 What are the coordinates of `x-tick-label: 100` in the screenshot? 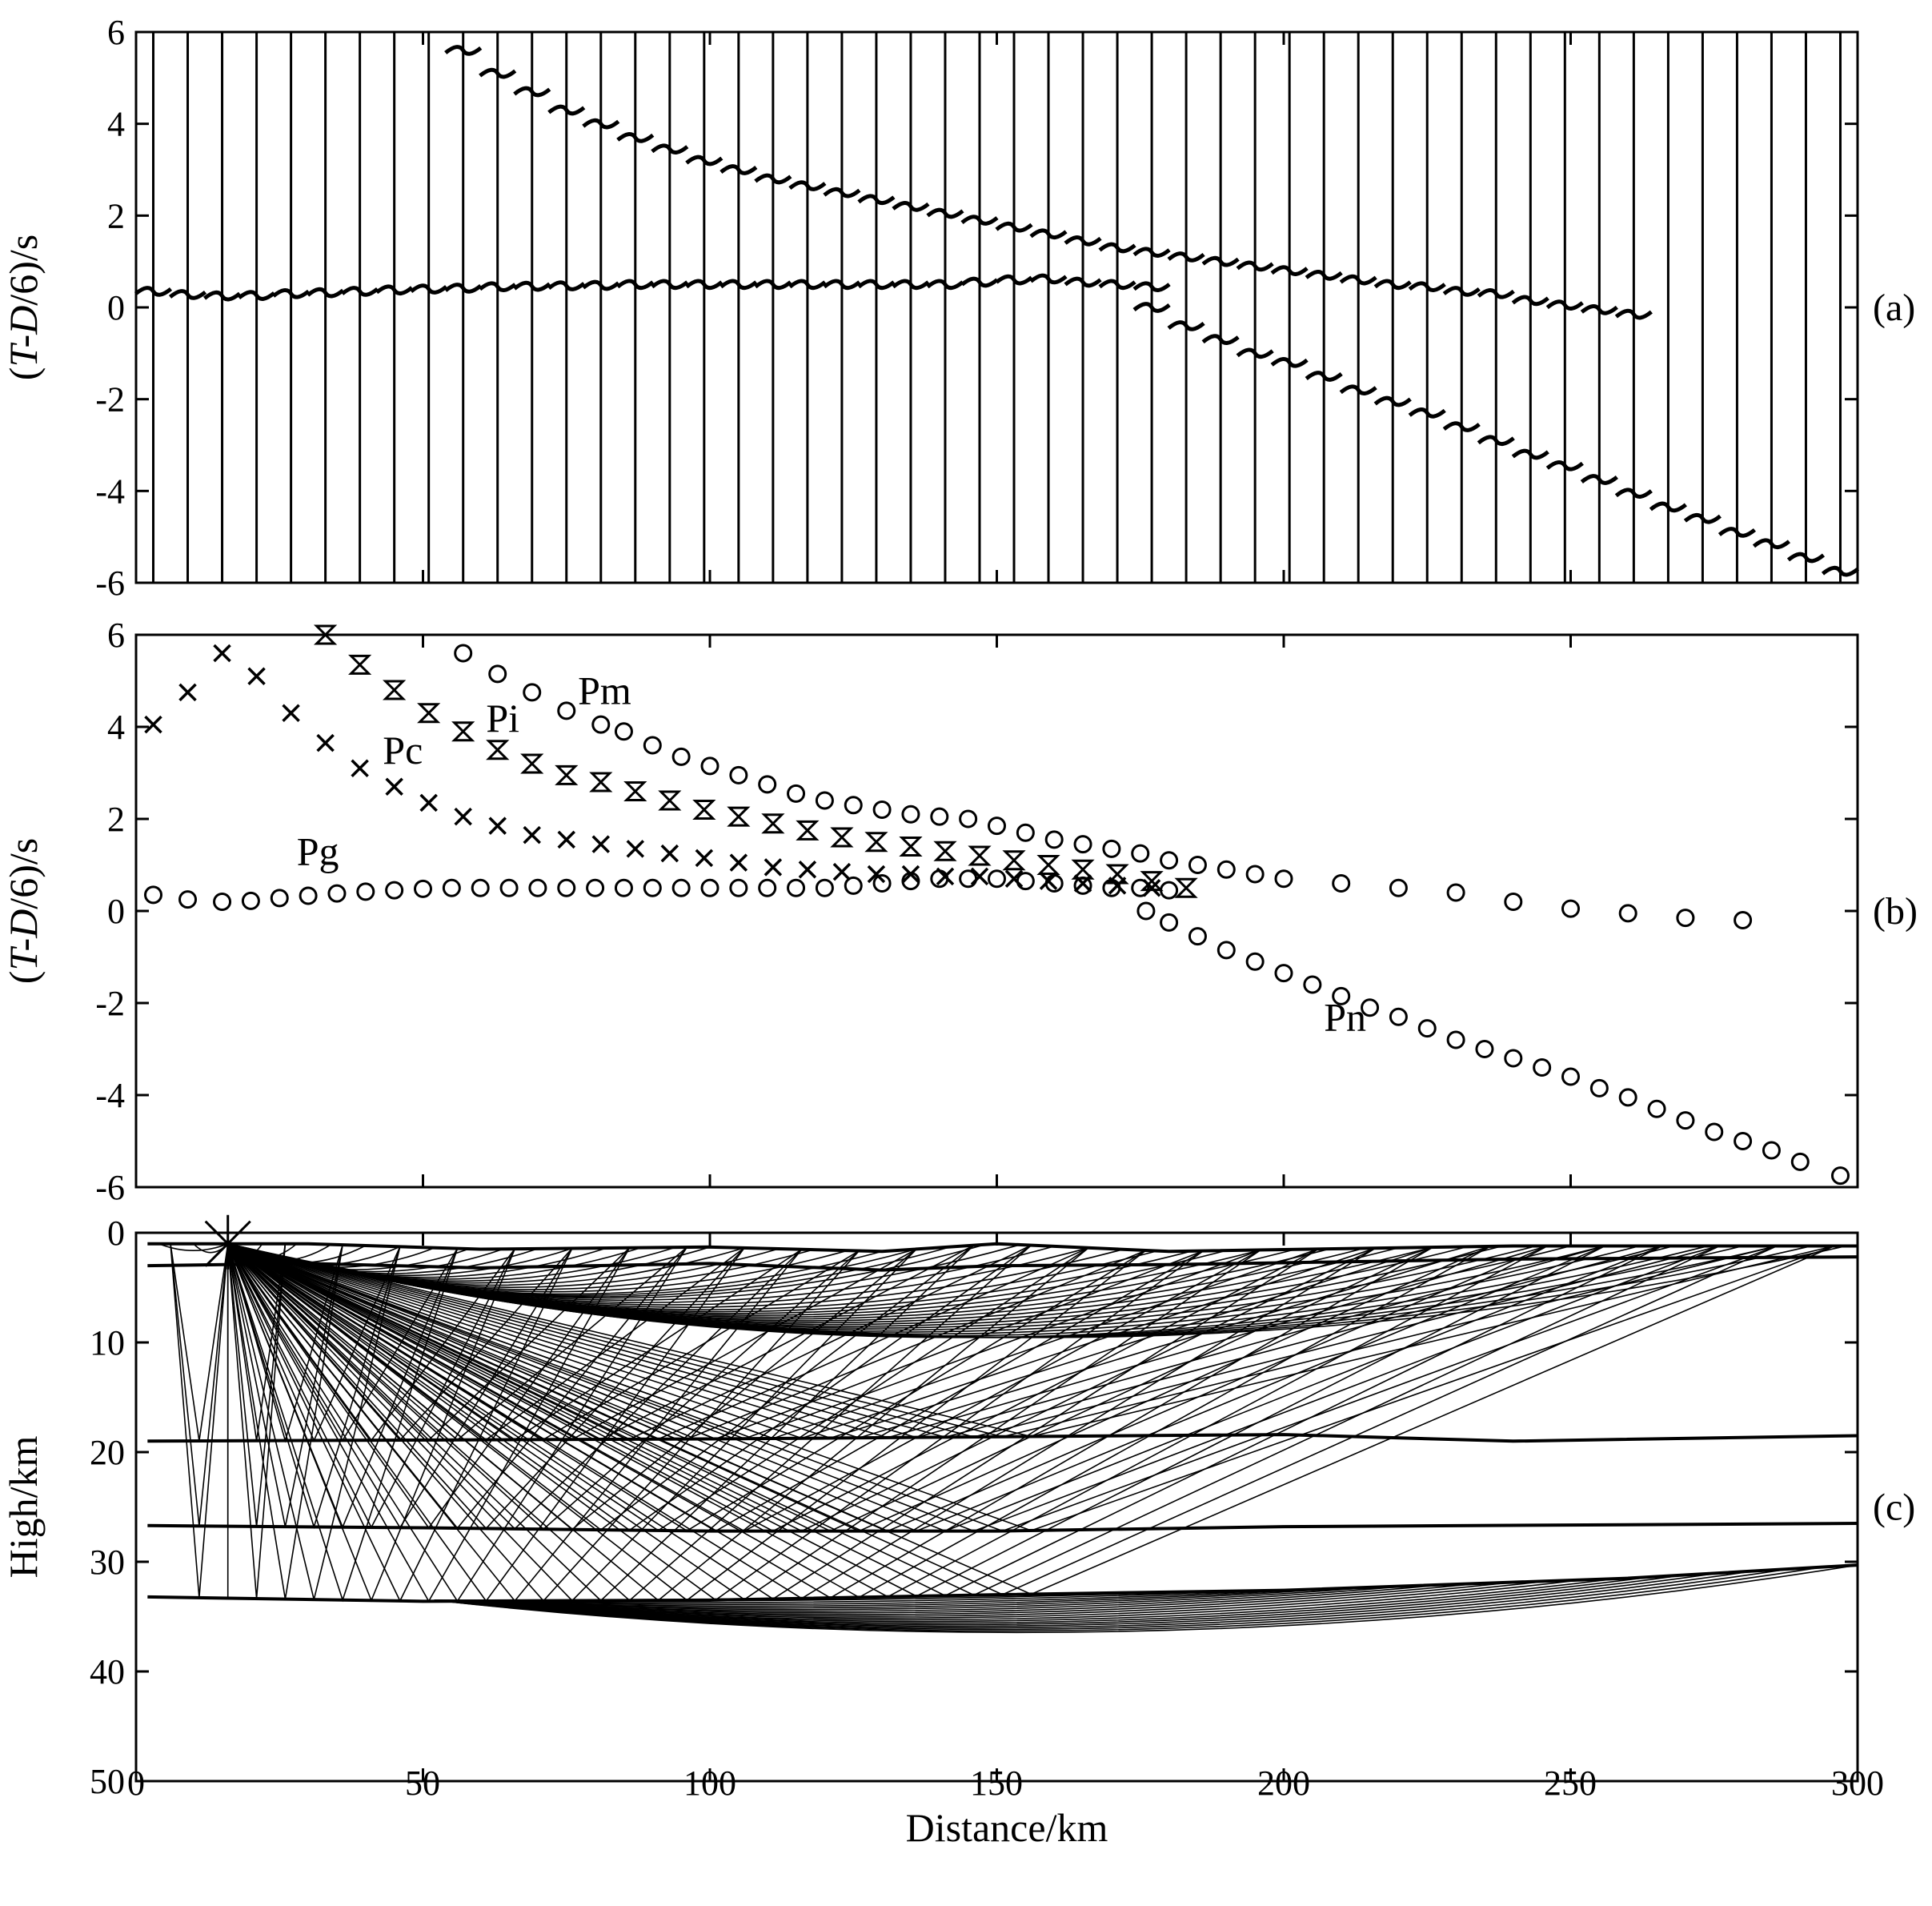 It's located at (709, 1783).